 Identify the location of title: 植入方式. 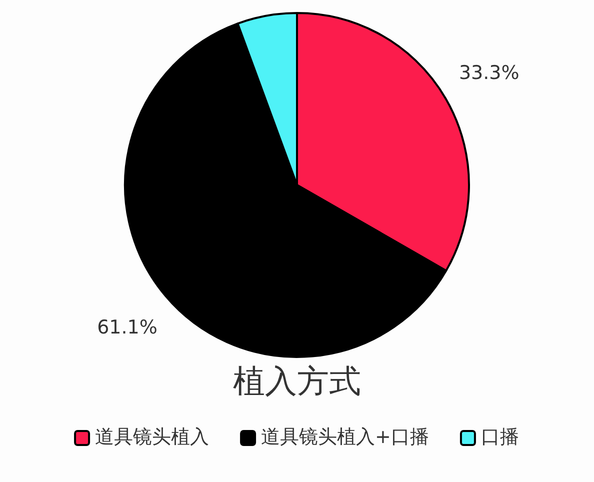
(297, 381).